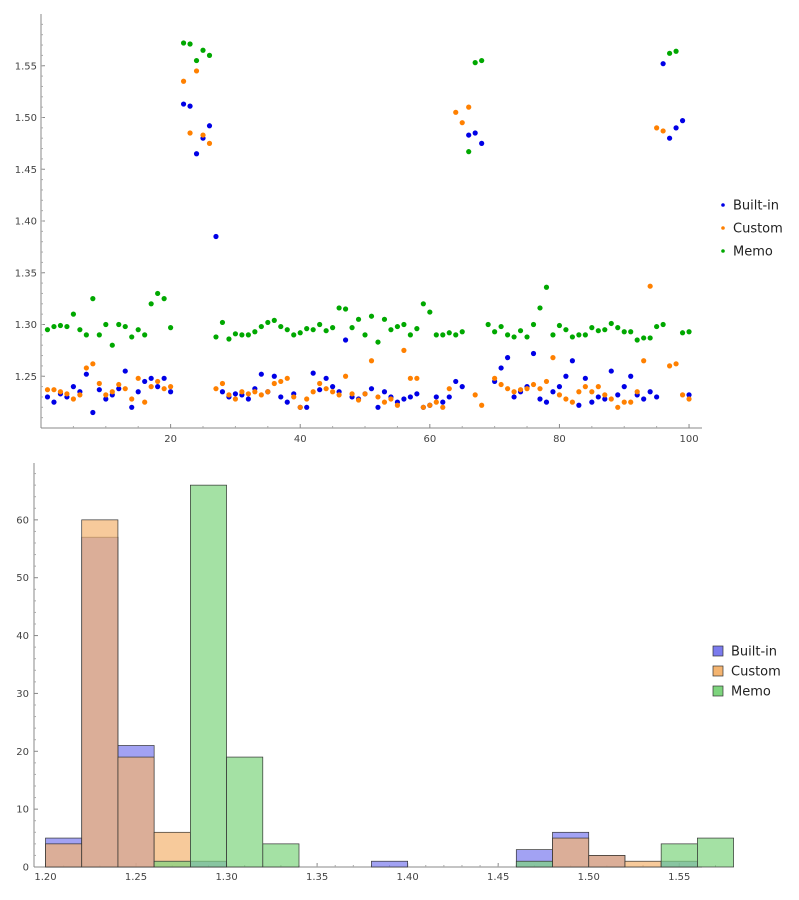 Image resolution: width=799 pixels, height=900 pixels. What do you see at coordinates (300, 439) in the screenshot?
I see `x-tick-label: 40` at bounding box center [300, 439].